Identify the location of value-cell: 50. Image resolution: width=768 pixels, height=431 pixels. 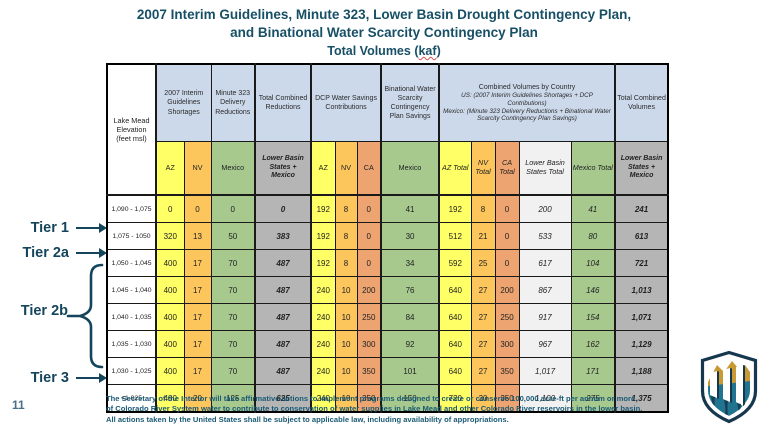
(233, 236).